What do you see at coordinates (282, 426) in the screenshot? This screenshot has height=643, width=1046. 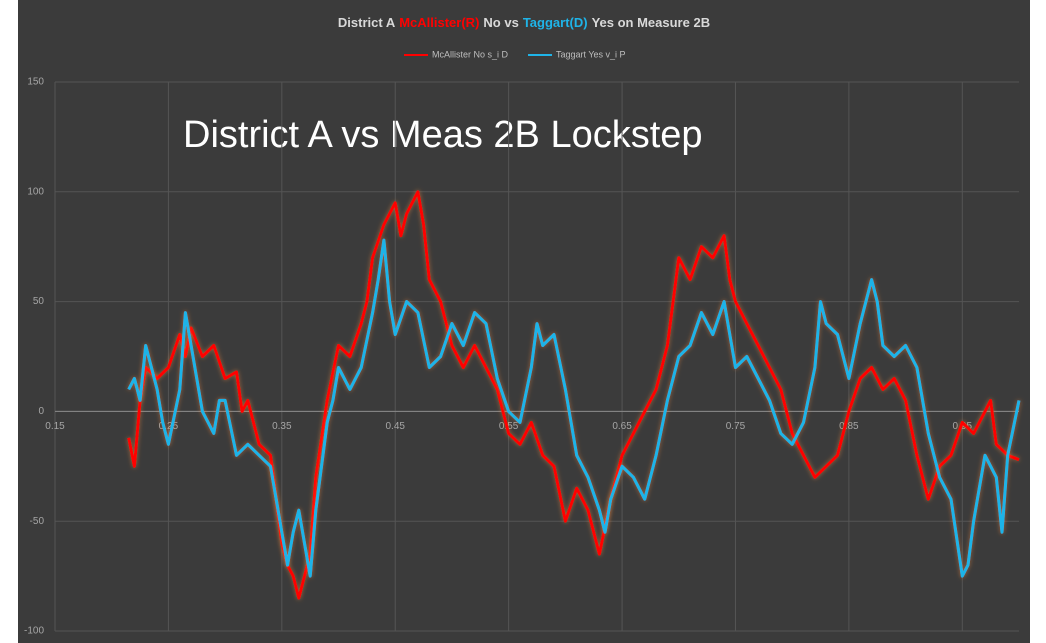 I see `x-tick-label: 0.35` at bounding box center [282, 426].